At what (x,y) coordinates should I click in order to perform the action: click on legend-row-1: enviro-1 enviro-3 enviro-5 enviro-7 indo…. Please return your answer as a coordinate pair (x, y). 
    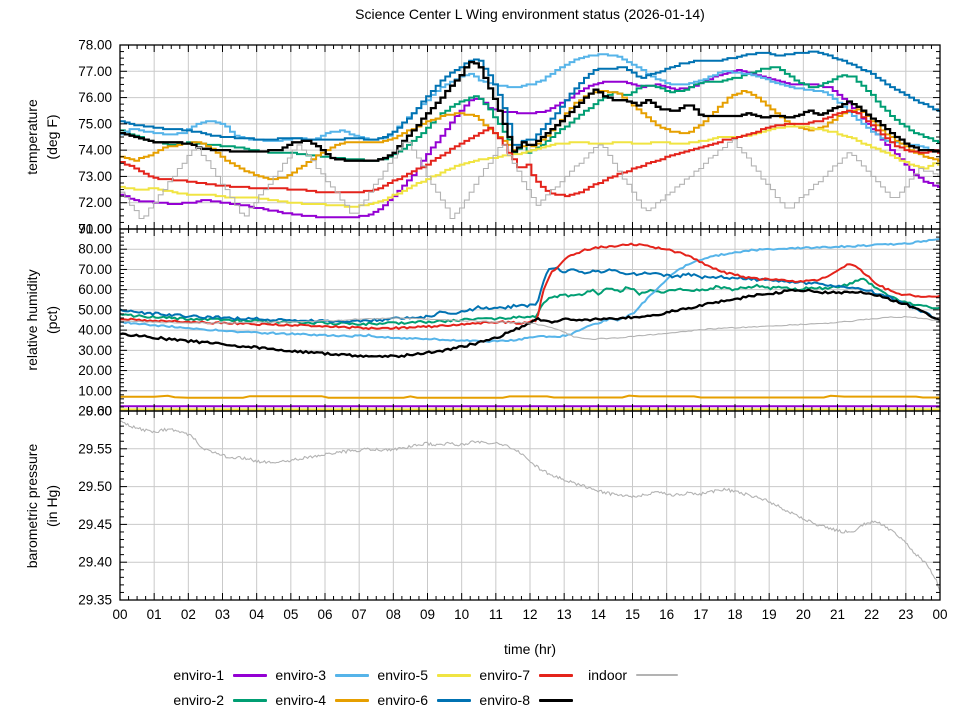
    Looking at the image, I should click on (488, 675).